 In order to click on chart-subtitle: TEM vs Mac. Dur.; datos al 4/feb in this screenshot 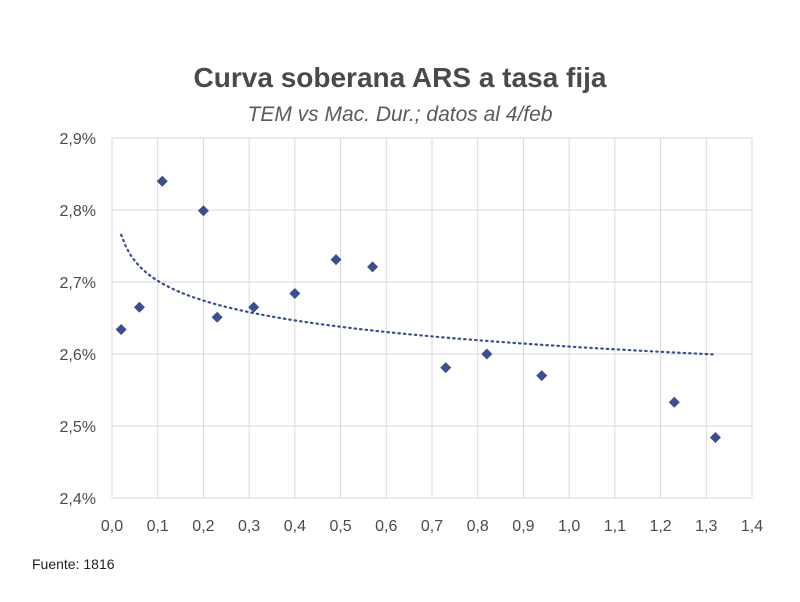, I will do `click(400, 114)`.